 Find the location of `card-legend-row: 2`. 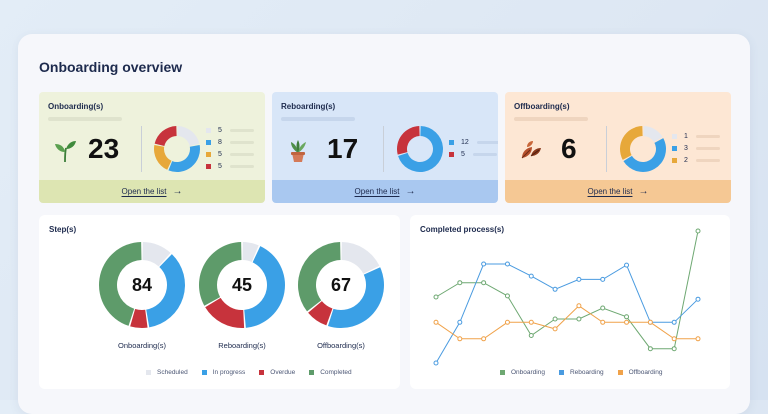

card-legend-row: 2 is located at coordinates (696, 160).